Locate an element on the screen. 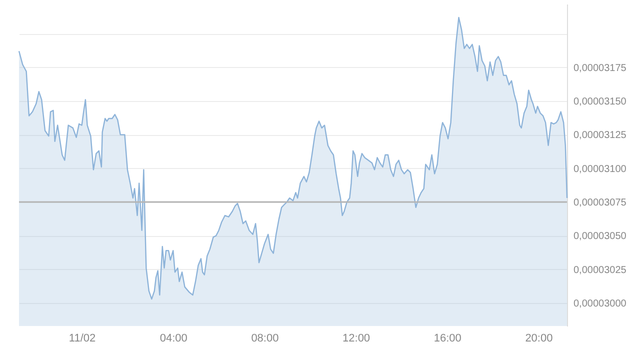 The width and height of the screenshot is (640, 356). y-tick-label: 0,00003100 is located at coordinates (600, 169).